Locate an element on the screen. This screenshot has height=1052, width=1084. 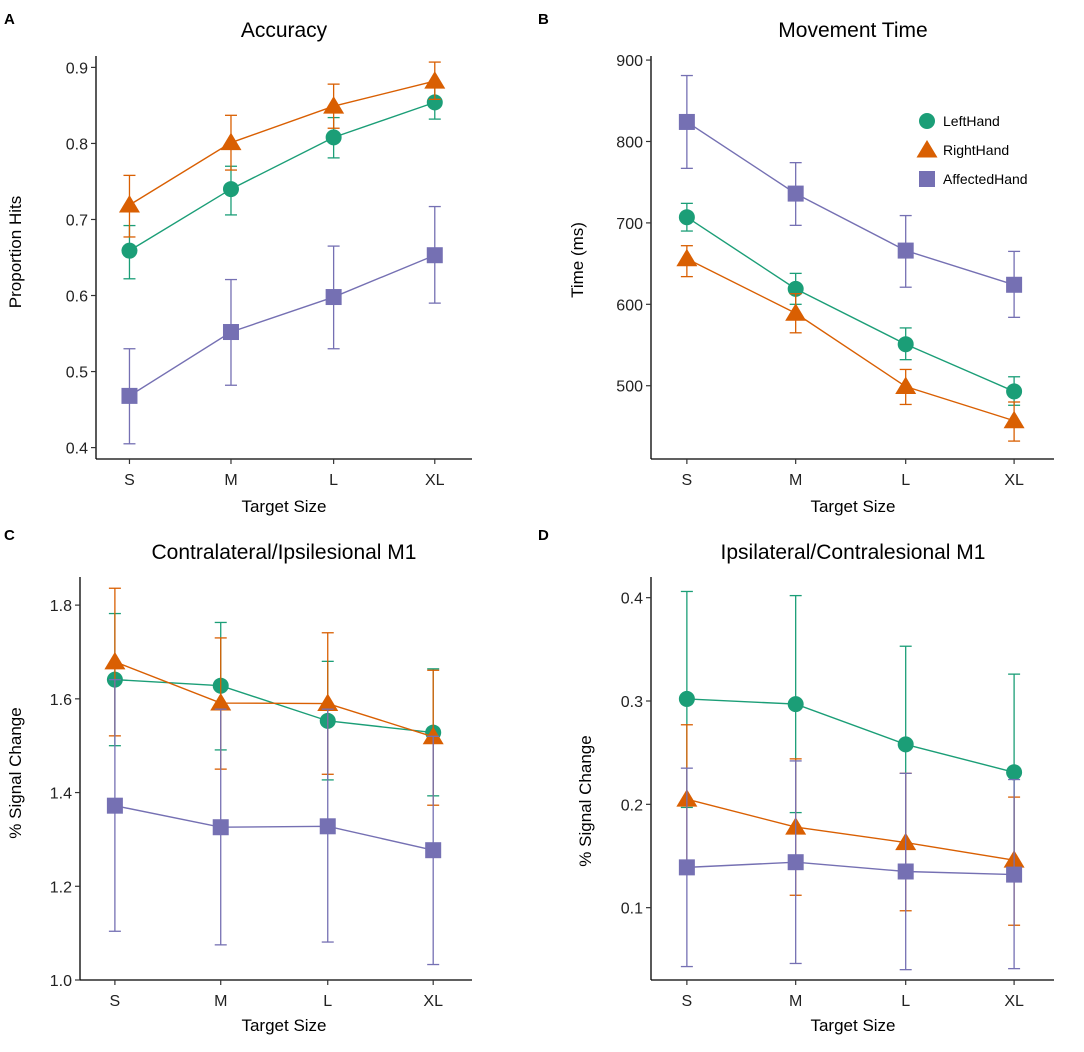
panel-letter: A is located at coordinates (9, 19).